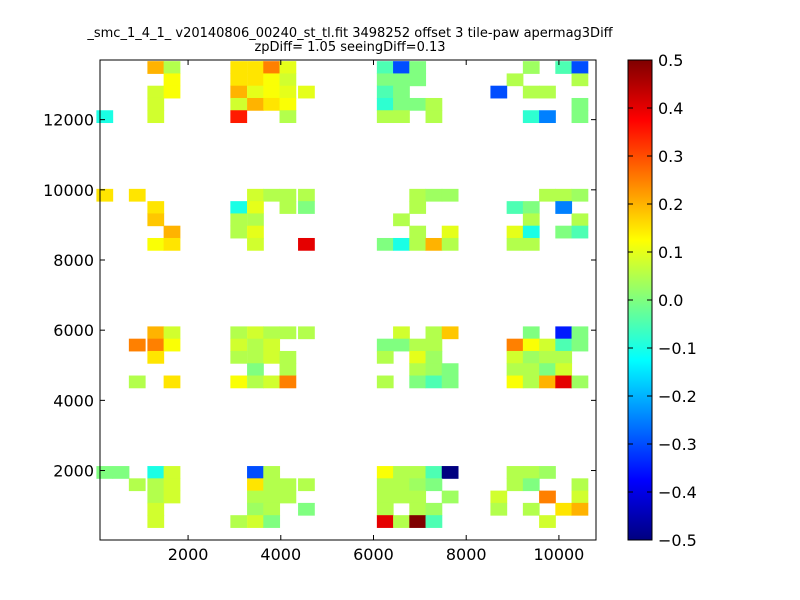 This screenshot has height=600, width=800. I want to click on y-tick-label: 8000, so click(73, 260).